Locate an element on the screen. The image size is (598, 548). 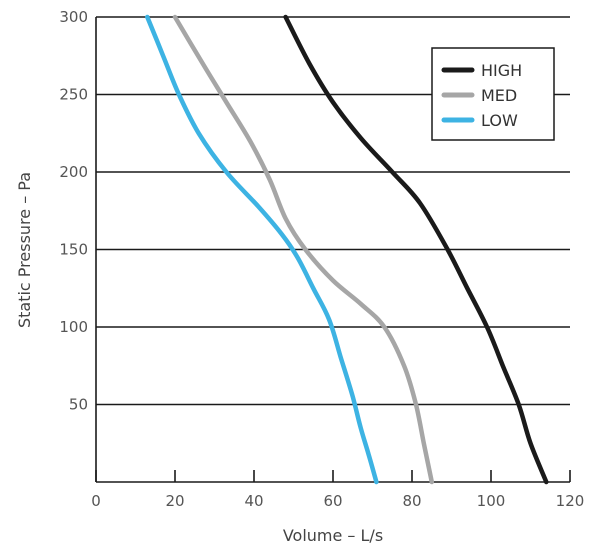
y-tick-labels: 50 100 150 200 250 300 is located at coordinates (73, 211).